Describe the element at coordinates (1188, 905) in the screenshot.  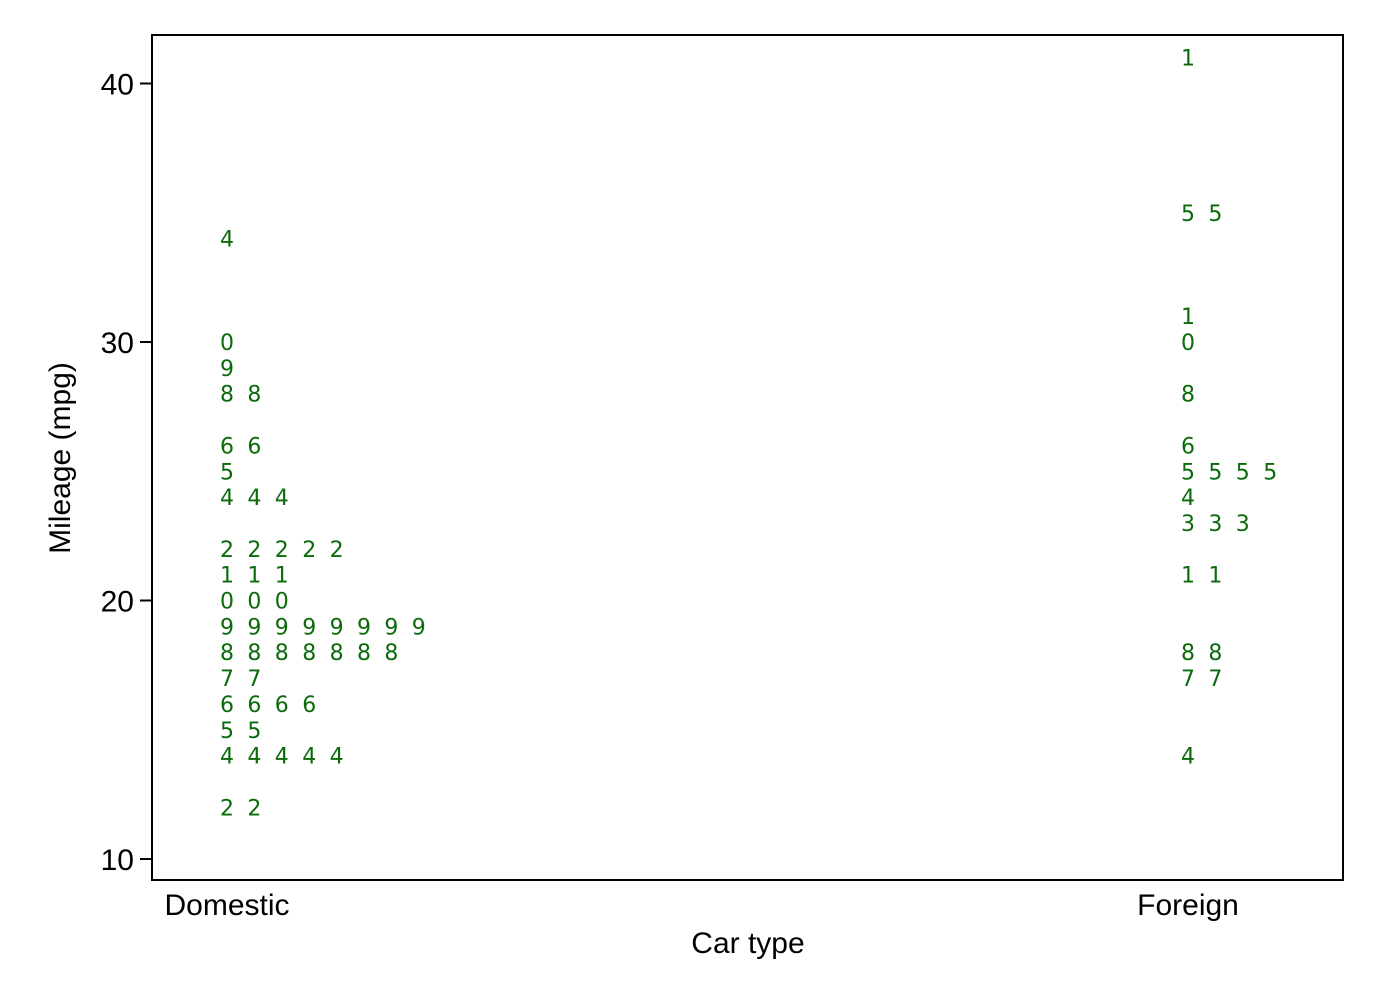
I see `x-tick-label: Foreign` at that location.